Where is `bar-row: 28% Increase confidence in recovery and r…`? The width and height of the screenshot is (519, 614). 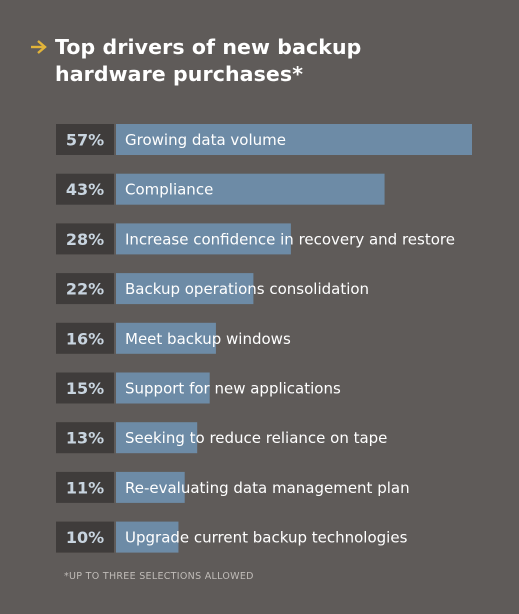
bar-row: 28% Increase confidence in recovery and r… is located at coordinates (255, 239).